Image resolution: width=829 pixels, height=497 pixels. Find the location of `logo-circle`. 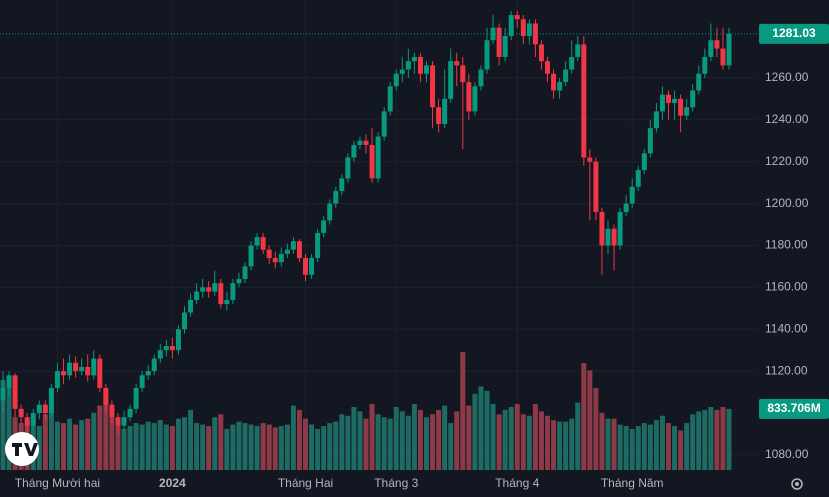

logo-circle is located at coordinates (22, 449).